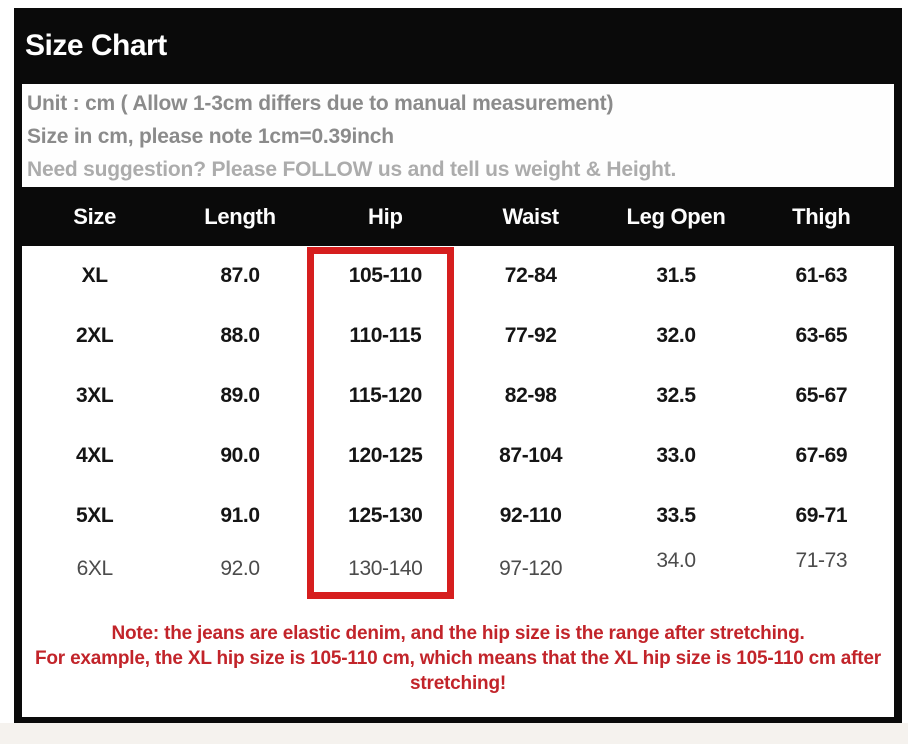 The height and width of the screenshot is (744, 908). I want to click on title-band: Size Chart, so click(458, 46).